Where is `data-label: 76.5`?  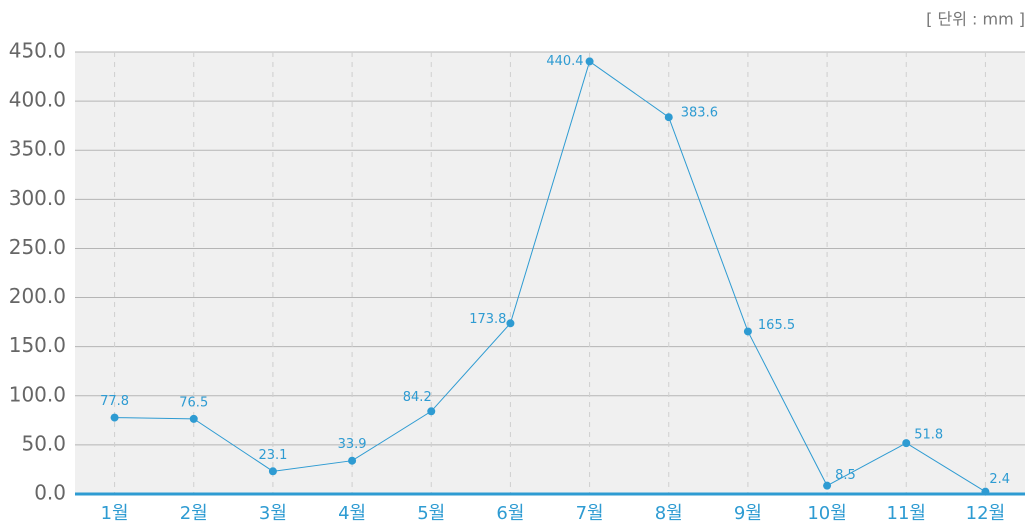 data-label: 76.5 is located at coordinates (193, 402).